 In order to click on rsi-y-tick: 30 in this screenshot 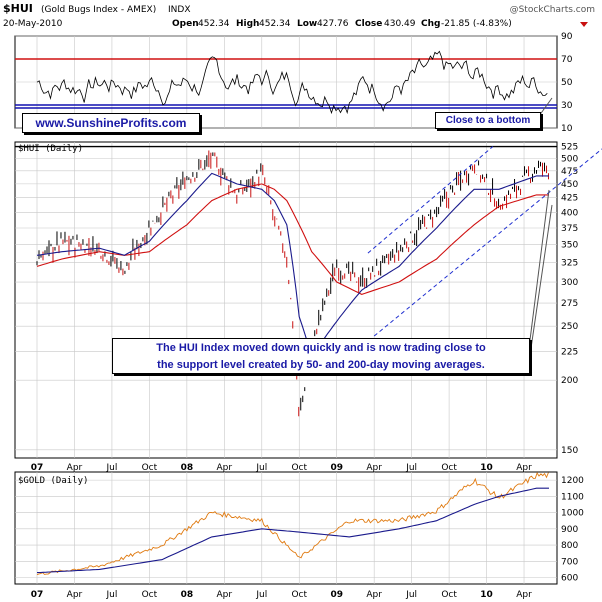, I will do `click(567, 106)`.